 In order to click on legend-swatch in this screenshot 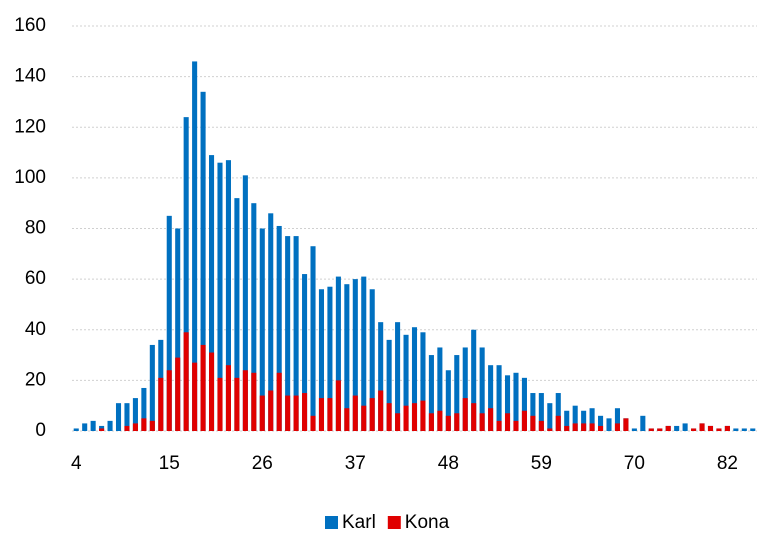, I will do `click(394, 522)`.